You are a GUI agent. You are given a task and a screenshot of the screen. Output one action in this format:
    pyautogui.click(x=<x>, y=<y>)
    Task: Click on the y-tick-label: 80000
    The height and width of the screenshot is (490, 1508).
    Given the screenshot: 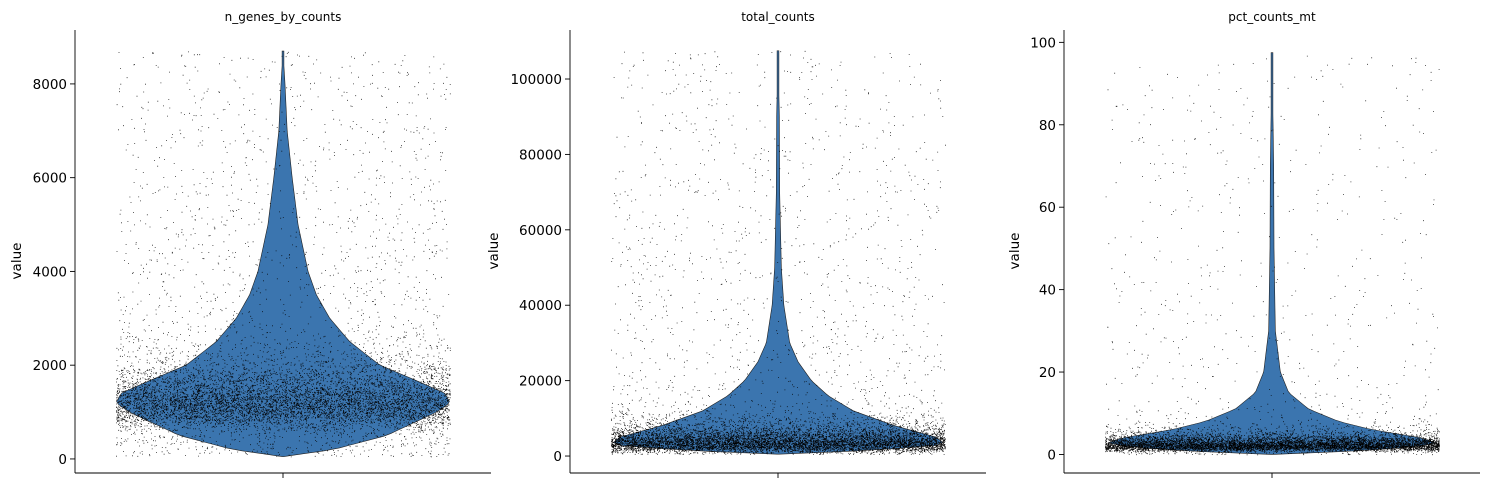 What is the action you would take?
    pyautogui.click(x=540, y=155)
    